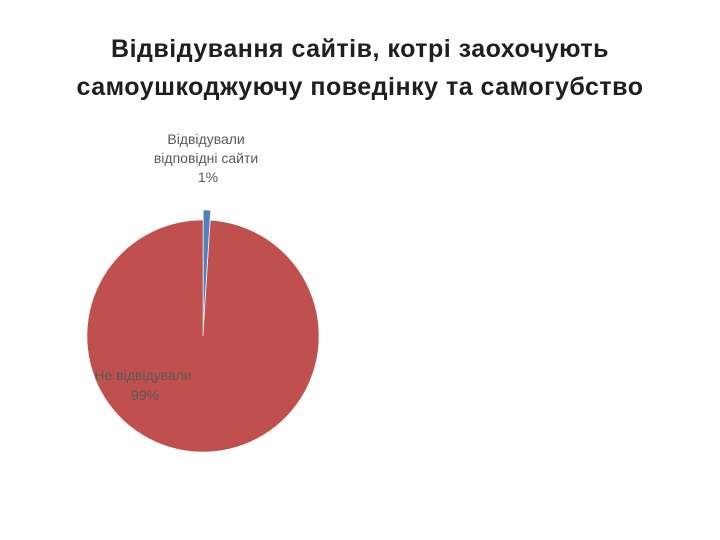 The width and height of the screenshot is (720, 540). Describe the element at coordinates (207, 268) in the screenshot. I see `pie-slice-visited` at that location.